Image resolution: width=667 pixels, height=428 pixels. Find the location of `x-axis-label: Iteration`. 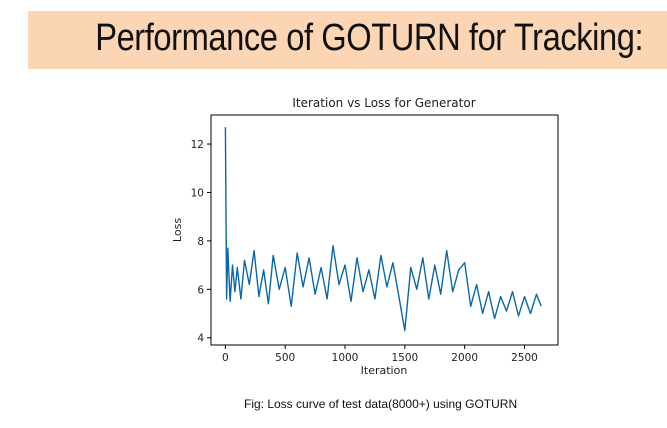

x-axis-label: Iteration is located at coordinates (384, 370).